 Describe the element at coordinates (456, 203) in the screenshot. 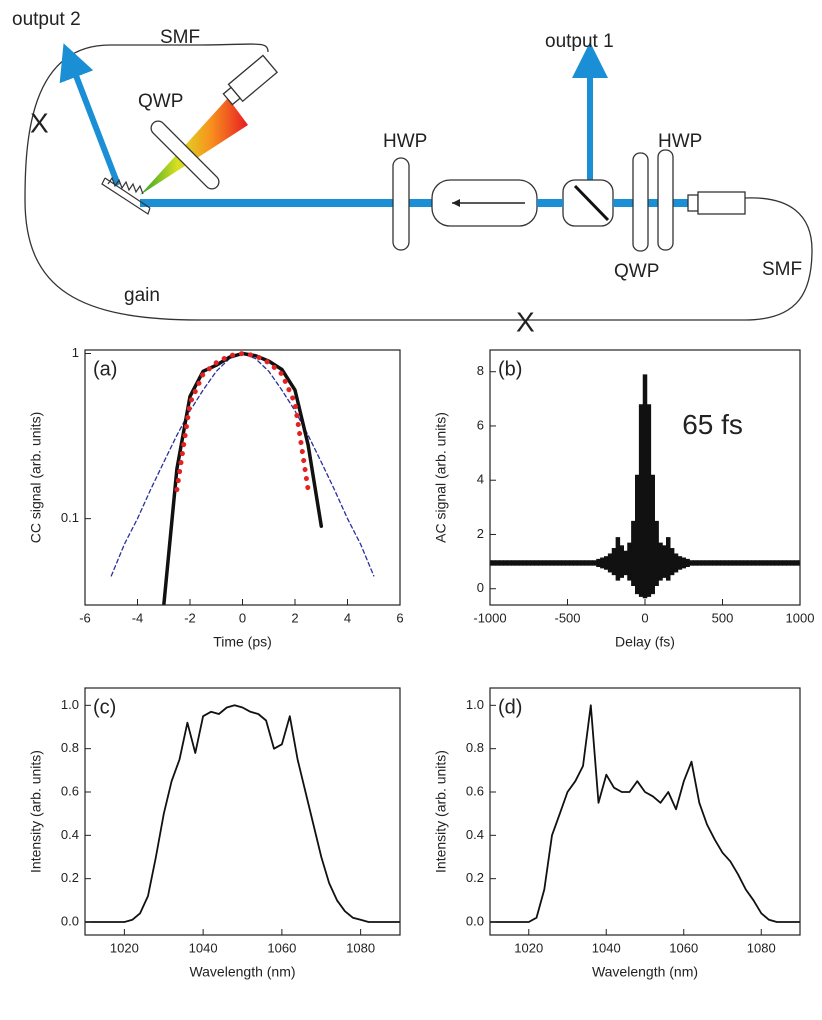

I see `isolator-arrow-head` at that location.